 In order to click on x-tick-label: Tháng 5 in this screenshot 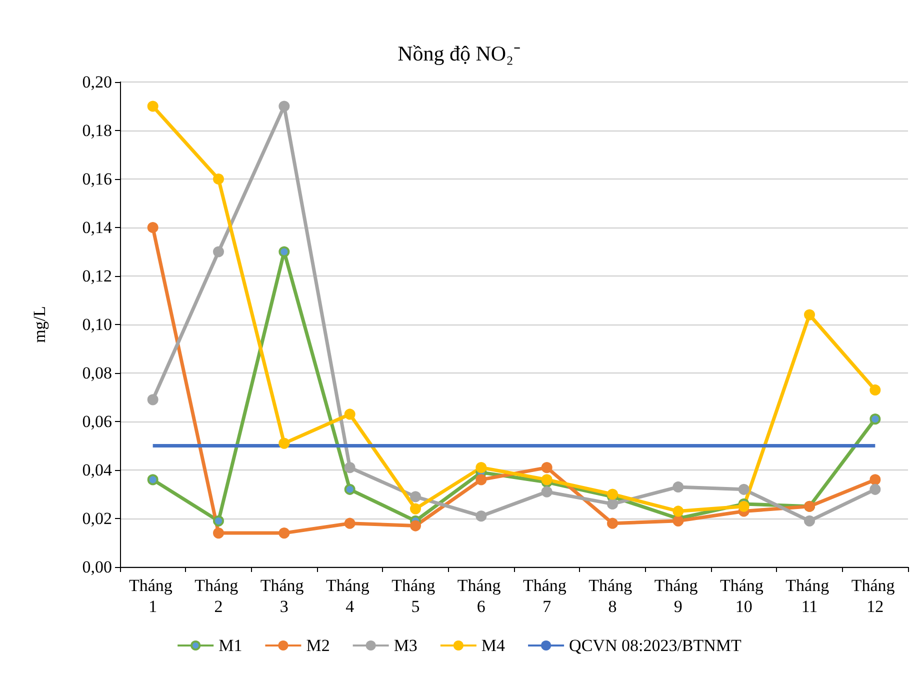, I will do `click(416, 596)`.